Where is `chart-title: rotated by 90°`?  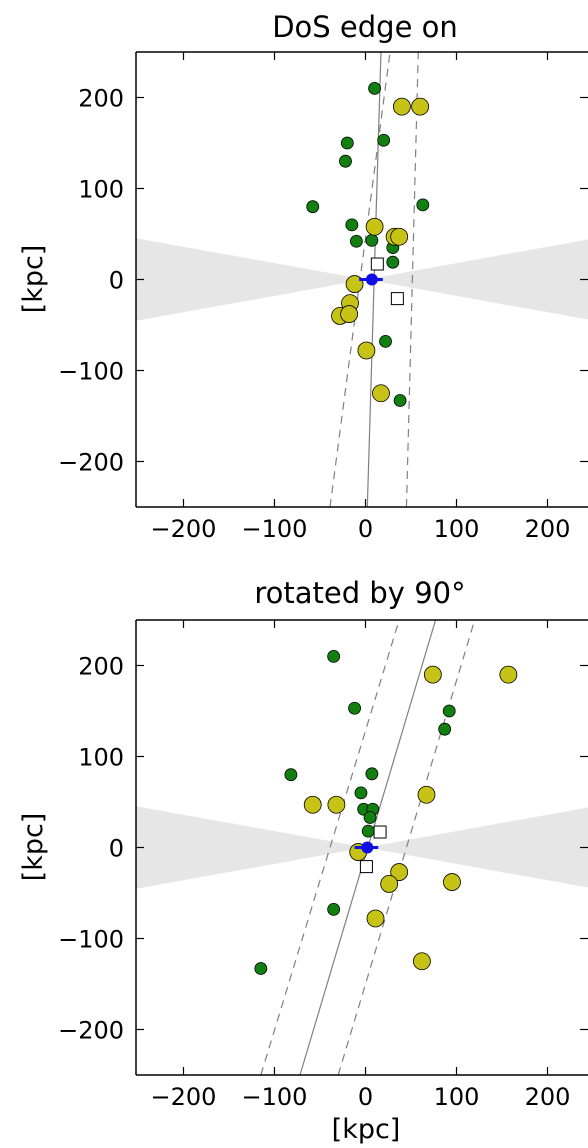 chart-title: rotated by 90° is located at coordinates (359, 593).